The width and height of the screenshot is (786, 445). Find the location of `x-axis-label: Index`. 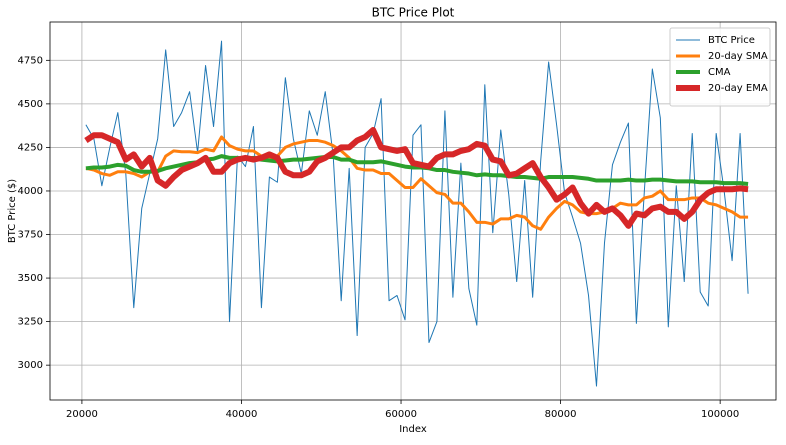

x-axis-label: Index is located at coordinates (413, 429).